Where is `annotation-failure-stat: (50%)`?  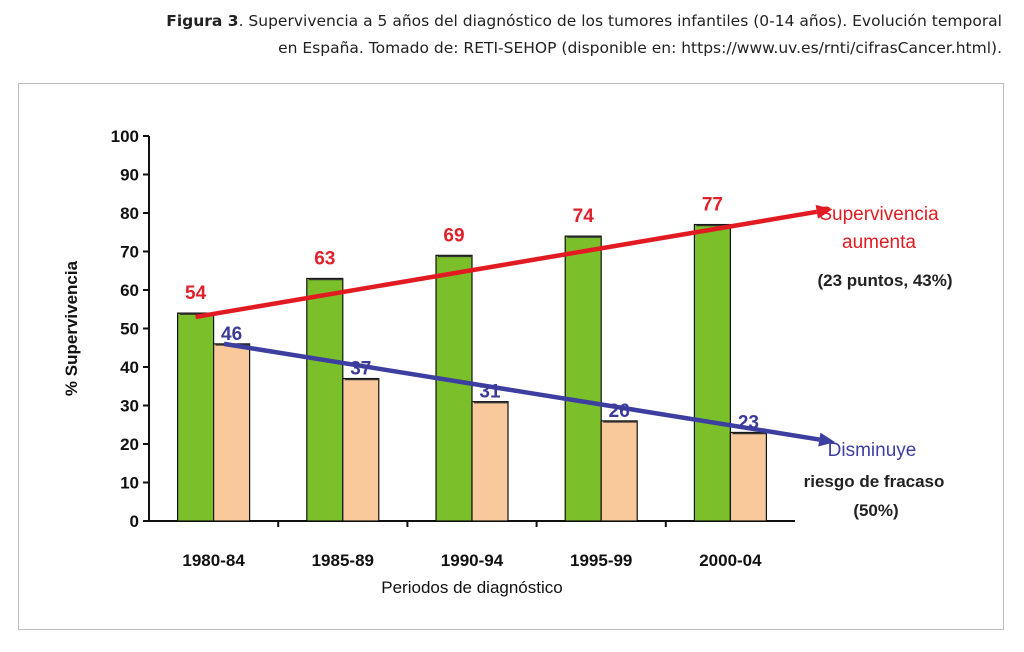
annotation-failure-stat: (50%) is located at coordinates (875, 510).